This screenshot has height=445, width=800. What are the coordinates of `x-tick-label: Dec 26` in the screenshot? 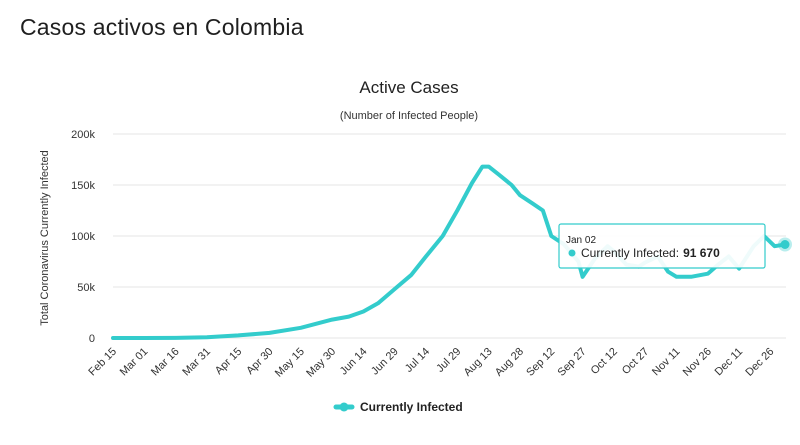 It's located at (759, 362).